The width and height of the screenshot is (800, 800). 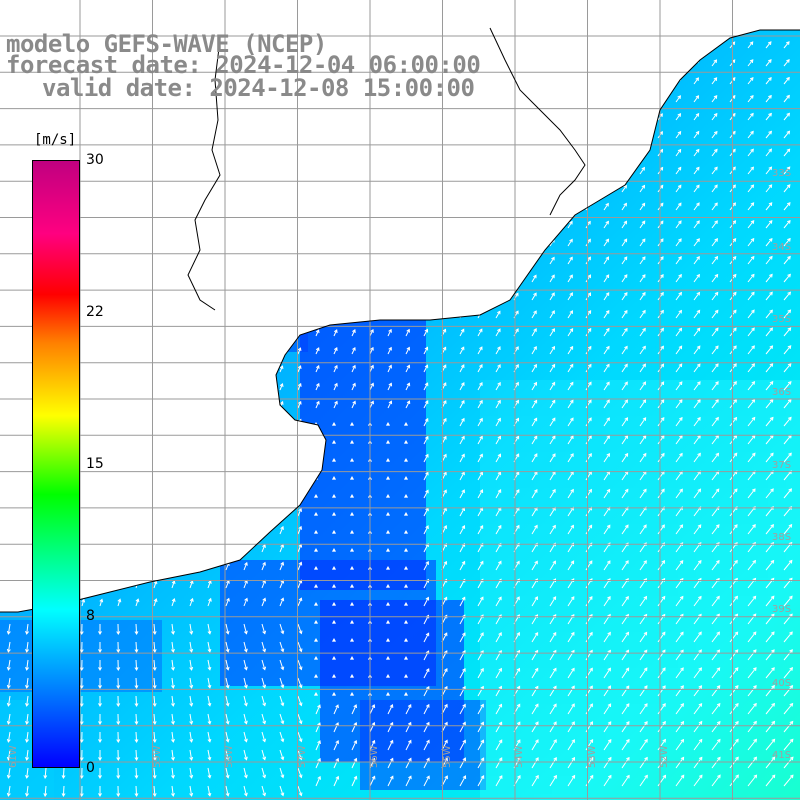 What do you see at coordinates (537, 121) in the screenshot?
I see `country-border` at bounding box center [537, 121].